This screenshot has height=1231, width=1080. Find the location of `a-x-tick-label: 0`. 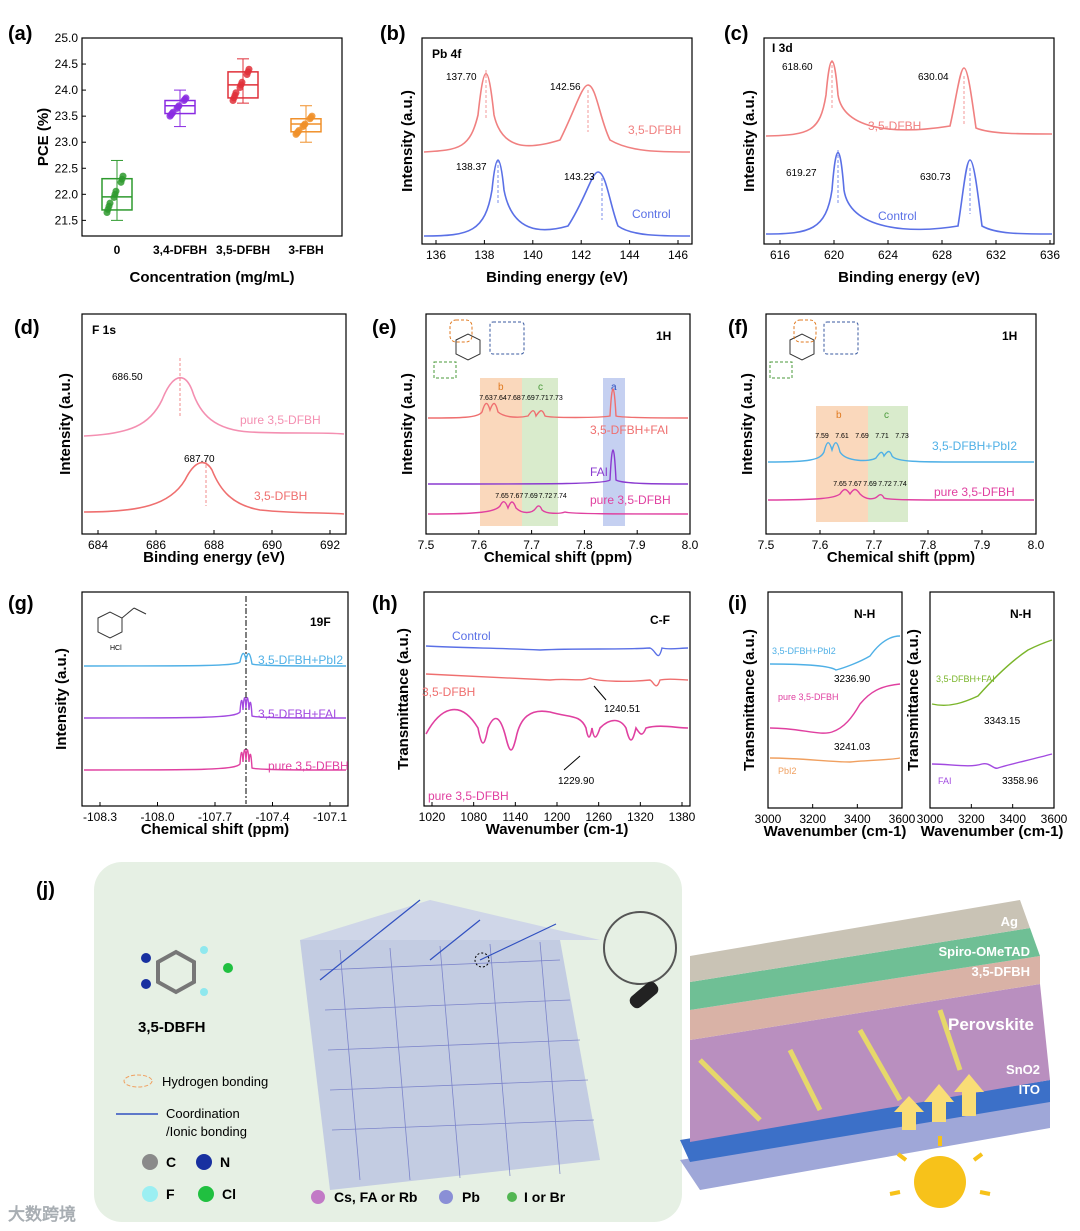

a-x-tick-label: 0 is located at coordinates (117, 250).